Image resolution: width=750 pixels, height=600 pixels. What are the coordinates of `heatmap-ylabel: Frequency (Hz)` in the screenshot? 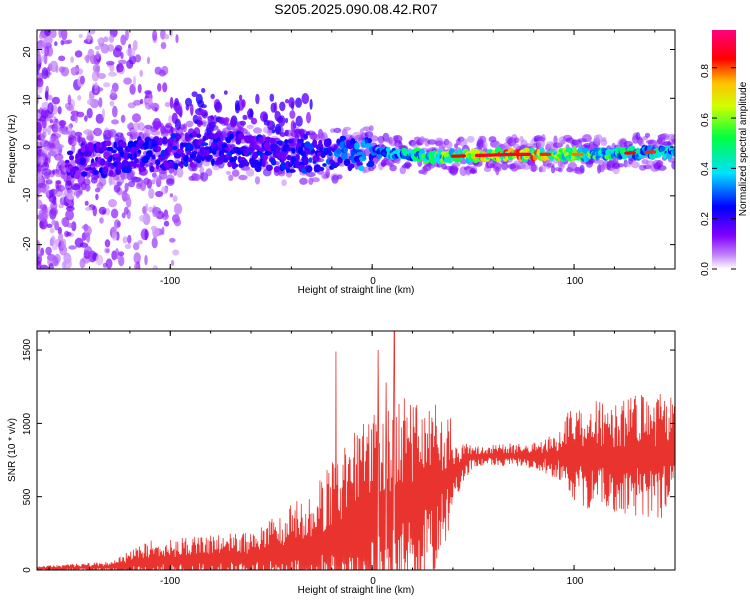 It's located at (12, 149).